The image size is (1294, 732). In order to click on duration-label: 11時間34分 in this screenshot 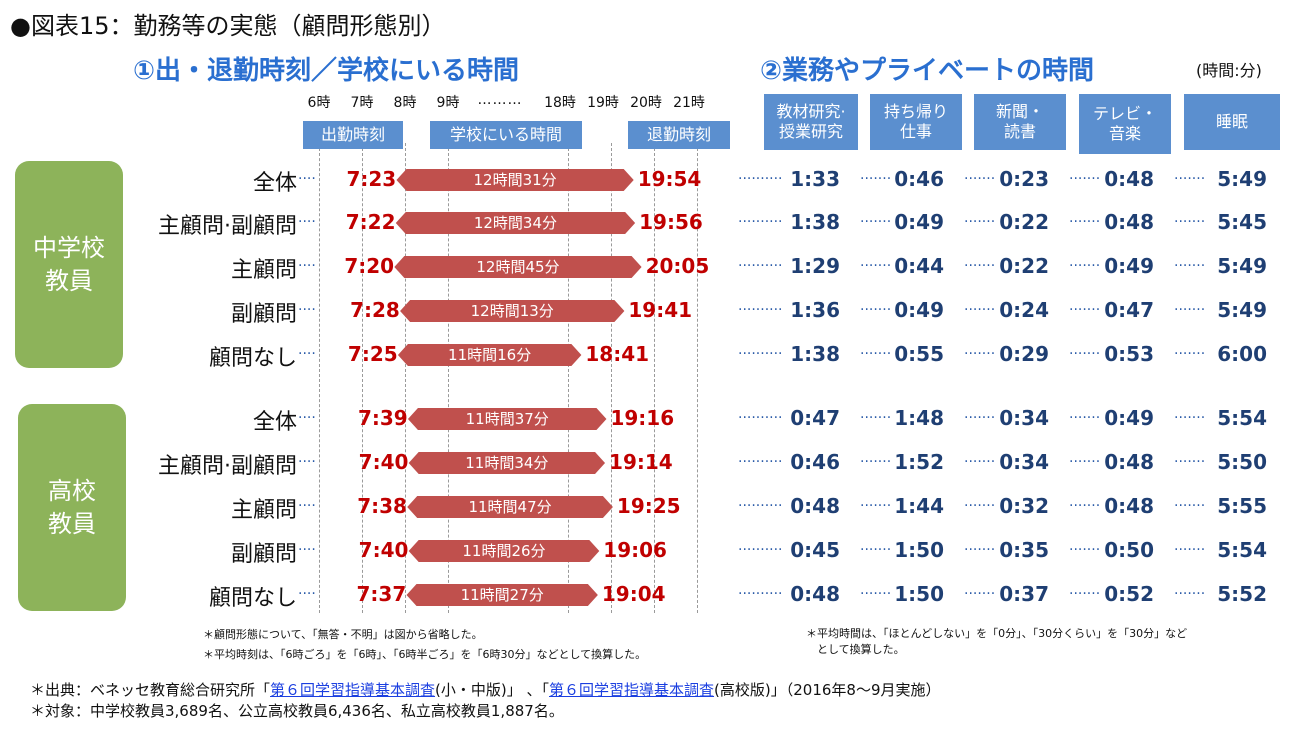, I will do `click(506, 463)`.